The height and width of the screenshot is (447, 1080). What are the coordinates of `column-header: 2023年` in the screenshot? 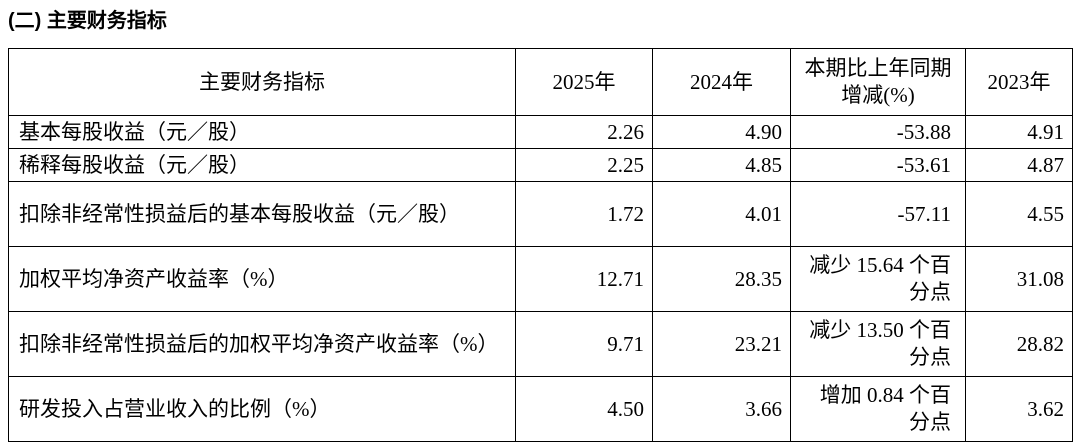 It's located at (1019, 82).